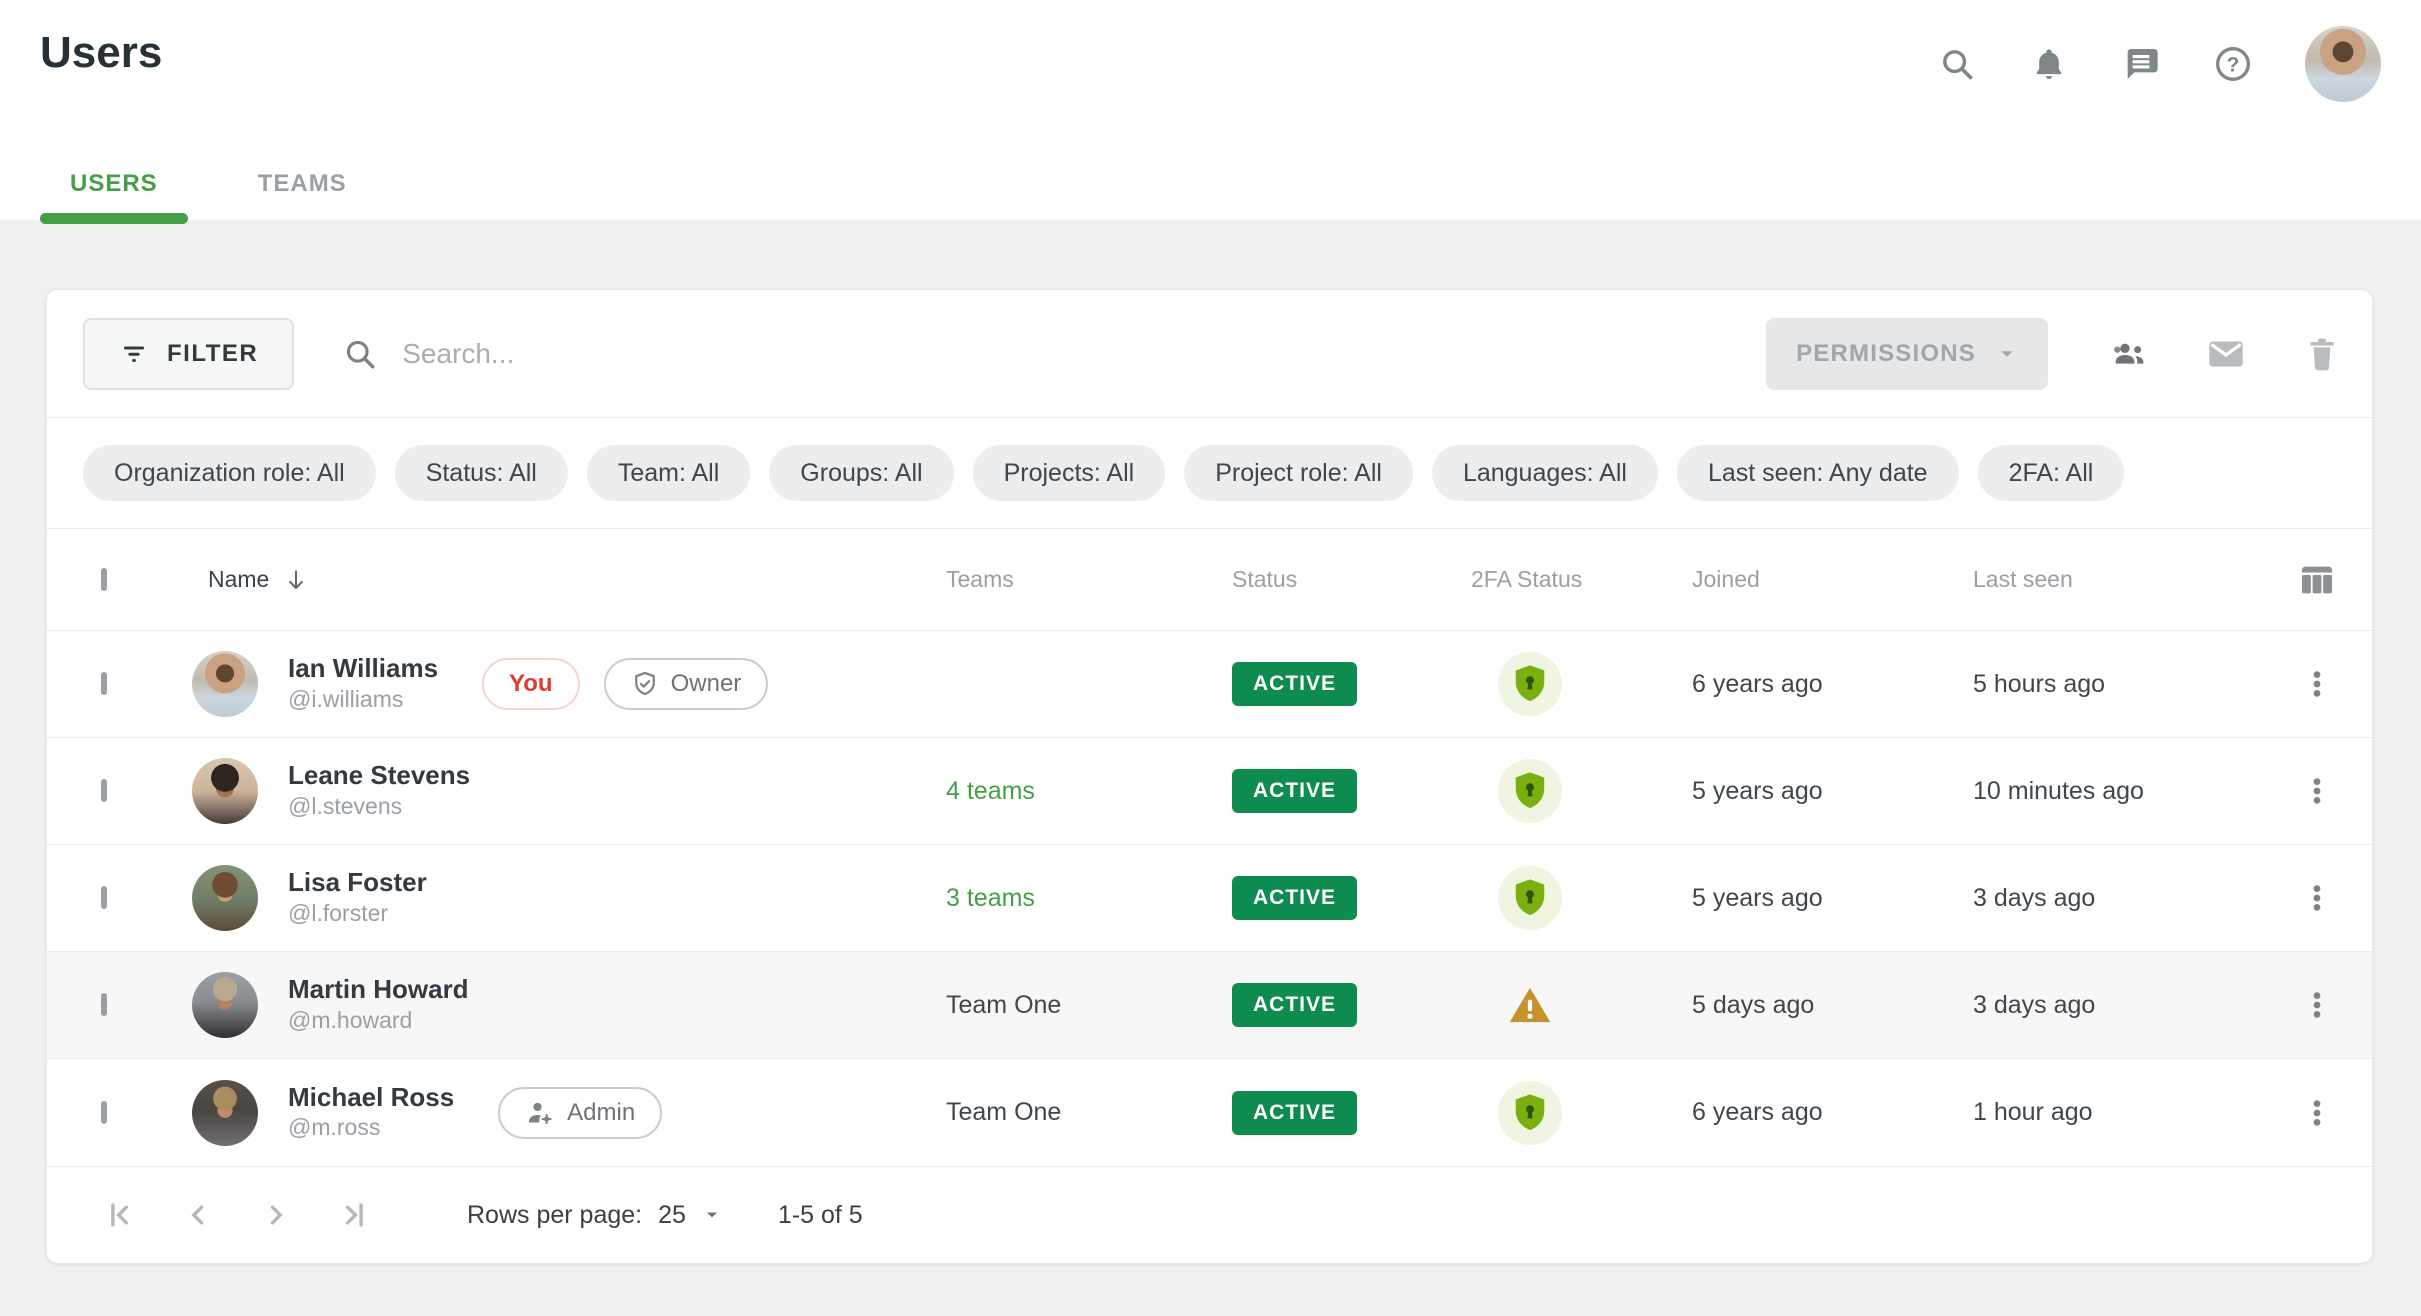 The image size is (2421, 1316). What do you see at coordinates (702, 353) in the screenshot?
I see `search-input` at bounding box center [702, 353].